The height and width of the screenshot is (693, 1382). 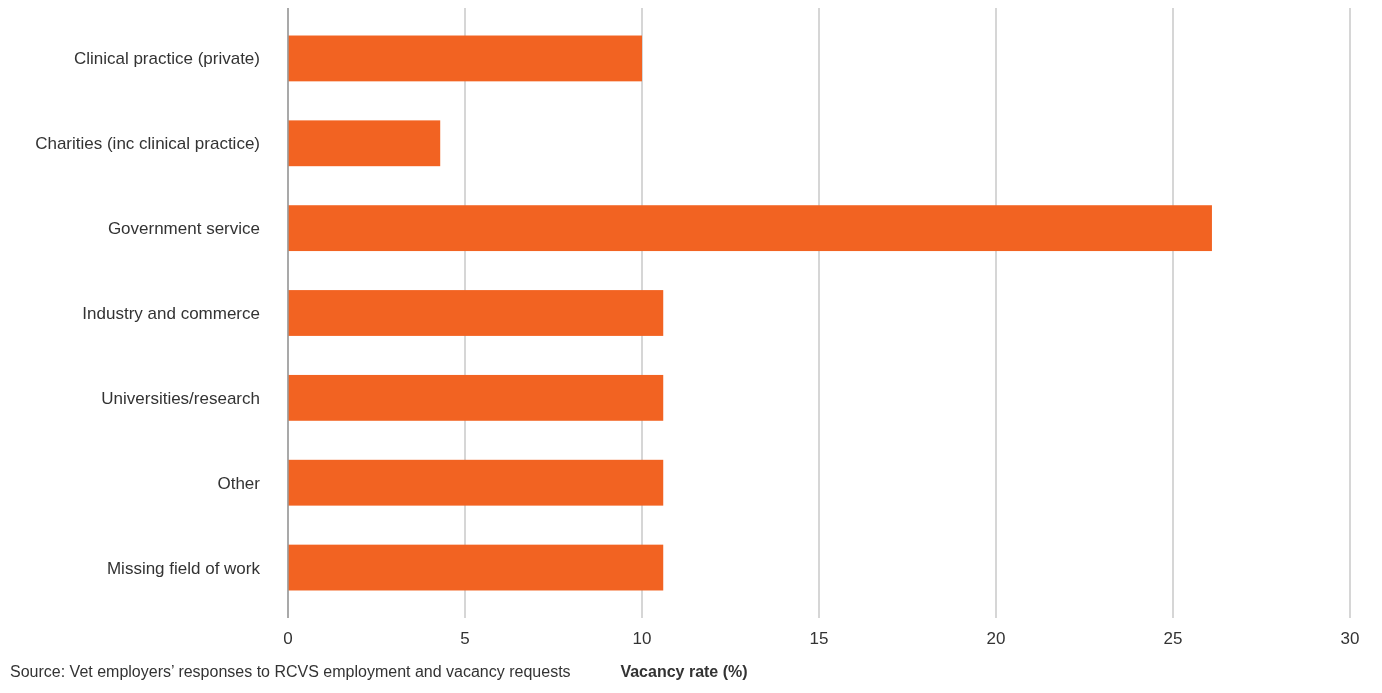 I want to click on y-tick-label: Clinical practice (private), so click(x=166, y=59).